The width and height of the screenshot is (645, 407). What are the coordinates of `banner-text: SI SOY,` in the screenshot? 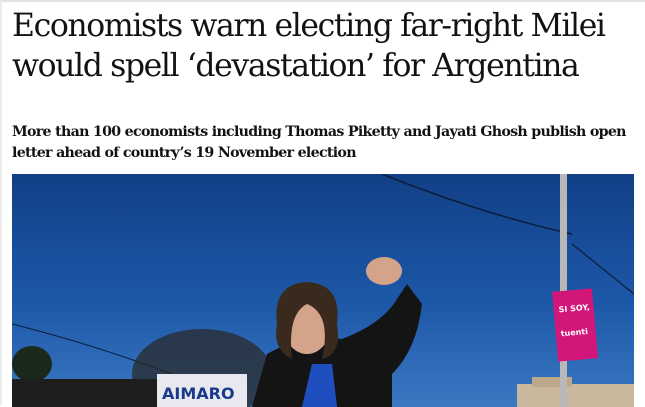 It's located at (574, 309).